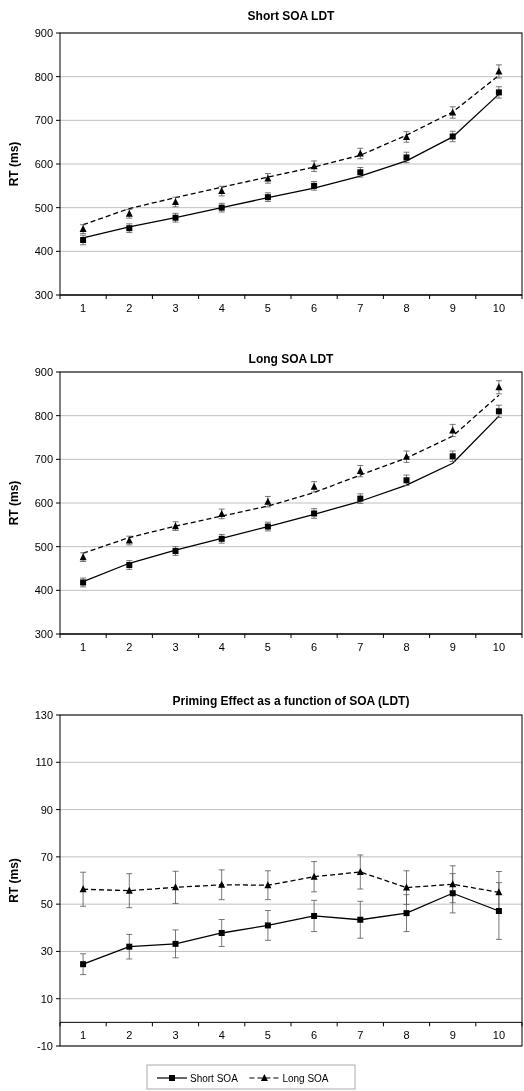  I want to click on y-tick-label: 70, so click(46, 856).